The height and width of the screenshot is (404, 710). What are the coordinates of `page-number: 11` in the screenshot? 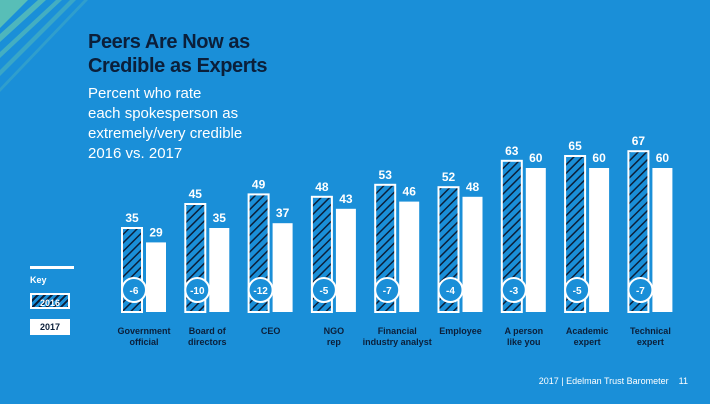 It's located at (683, 381).